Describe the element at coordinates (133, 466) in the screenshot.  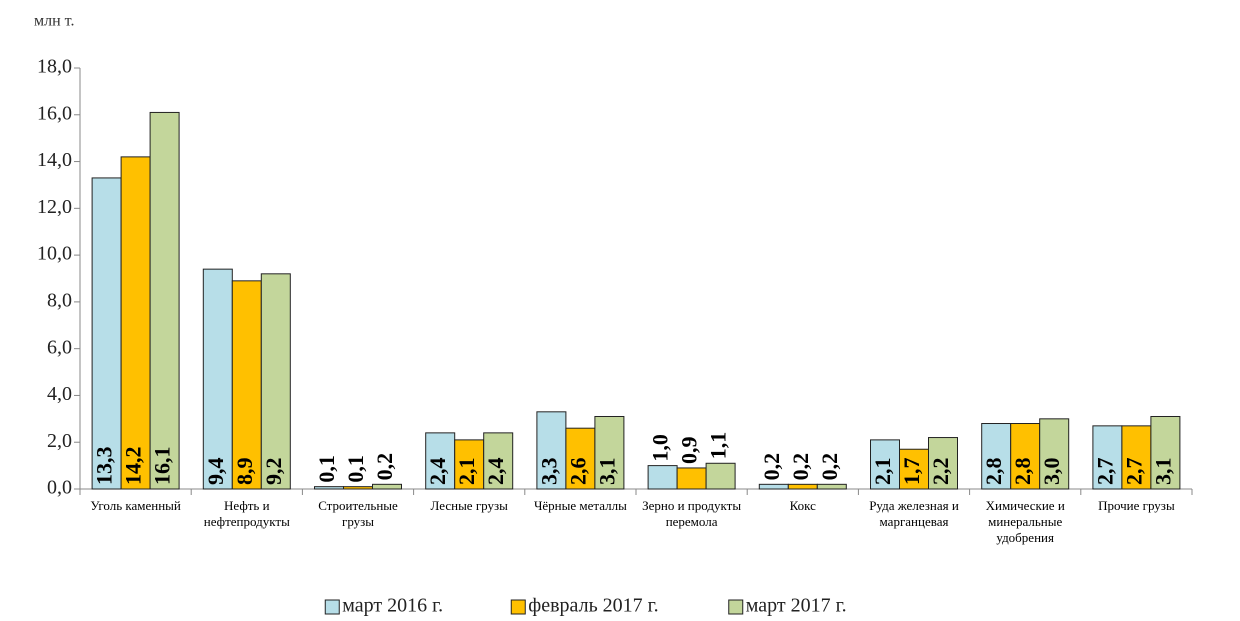
I see `data-label: 14,2` at that location.